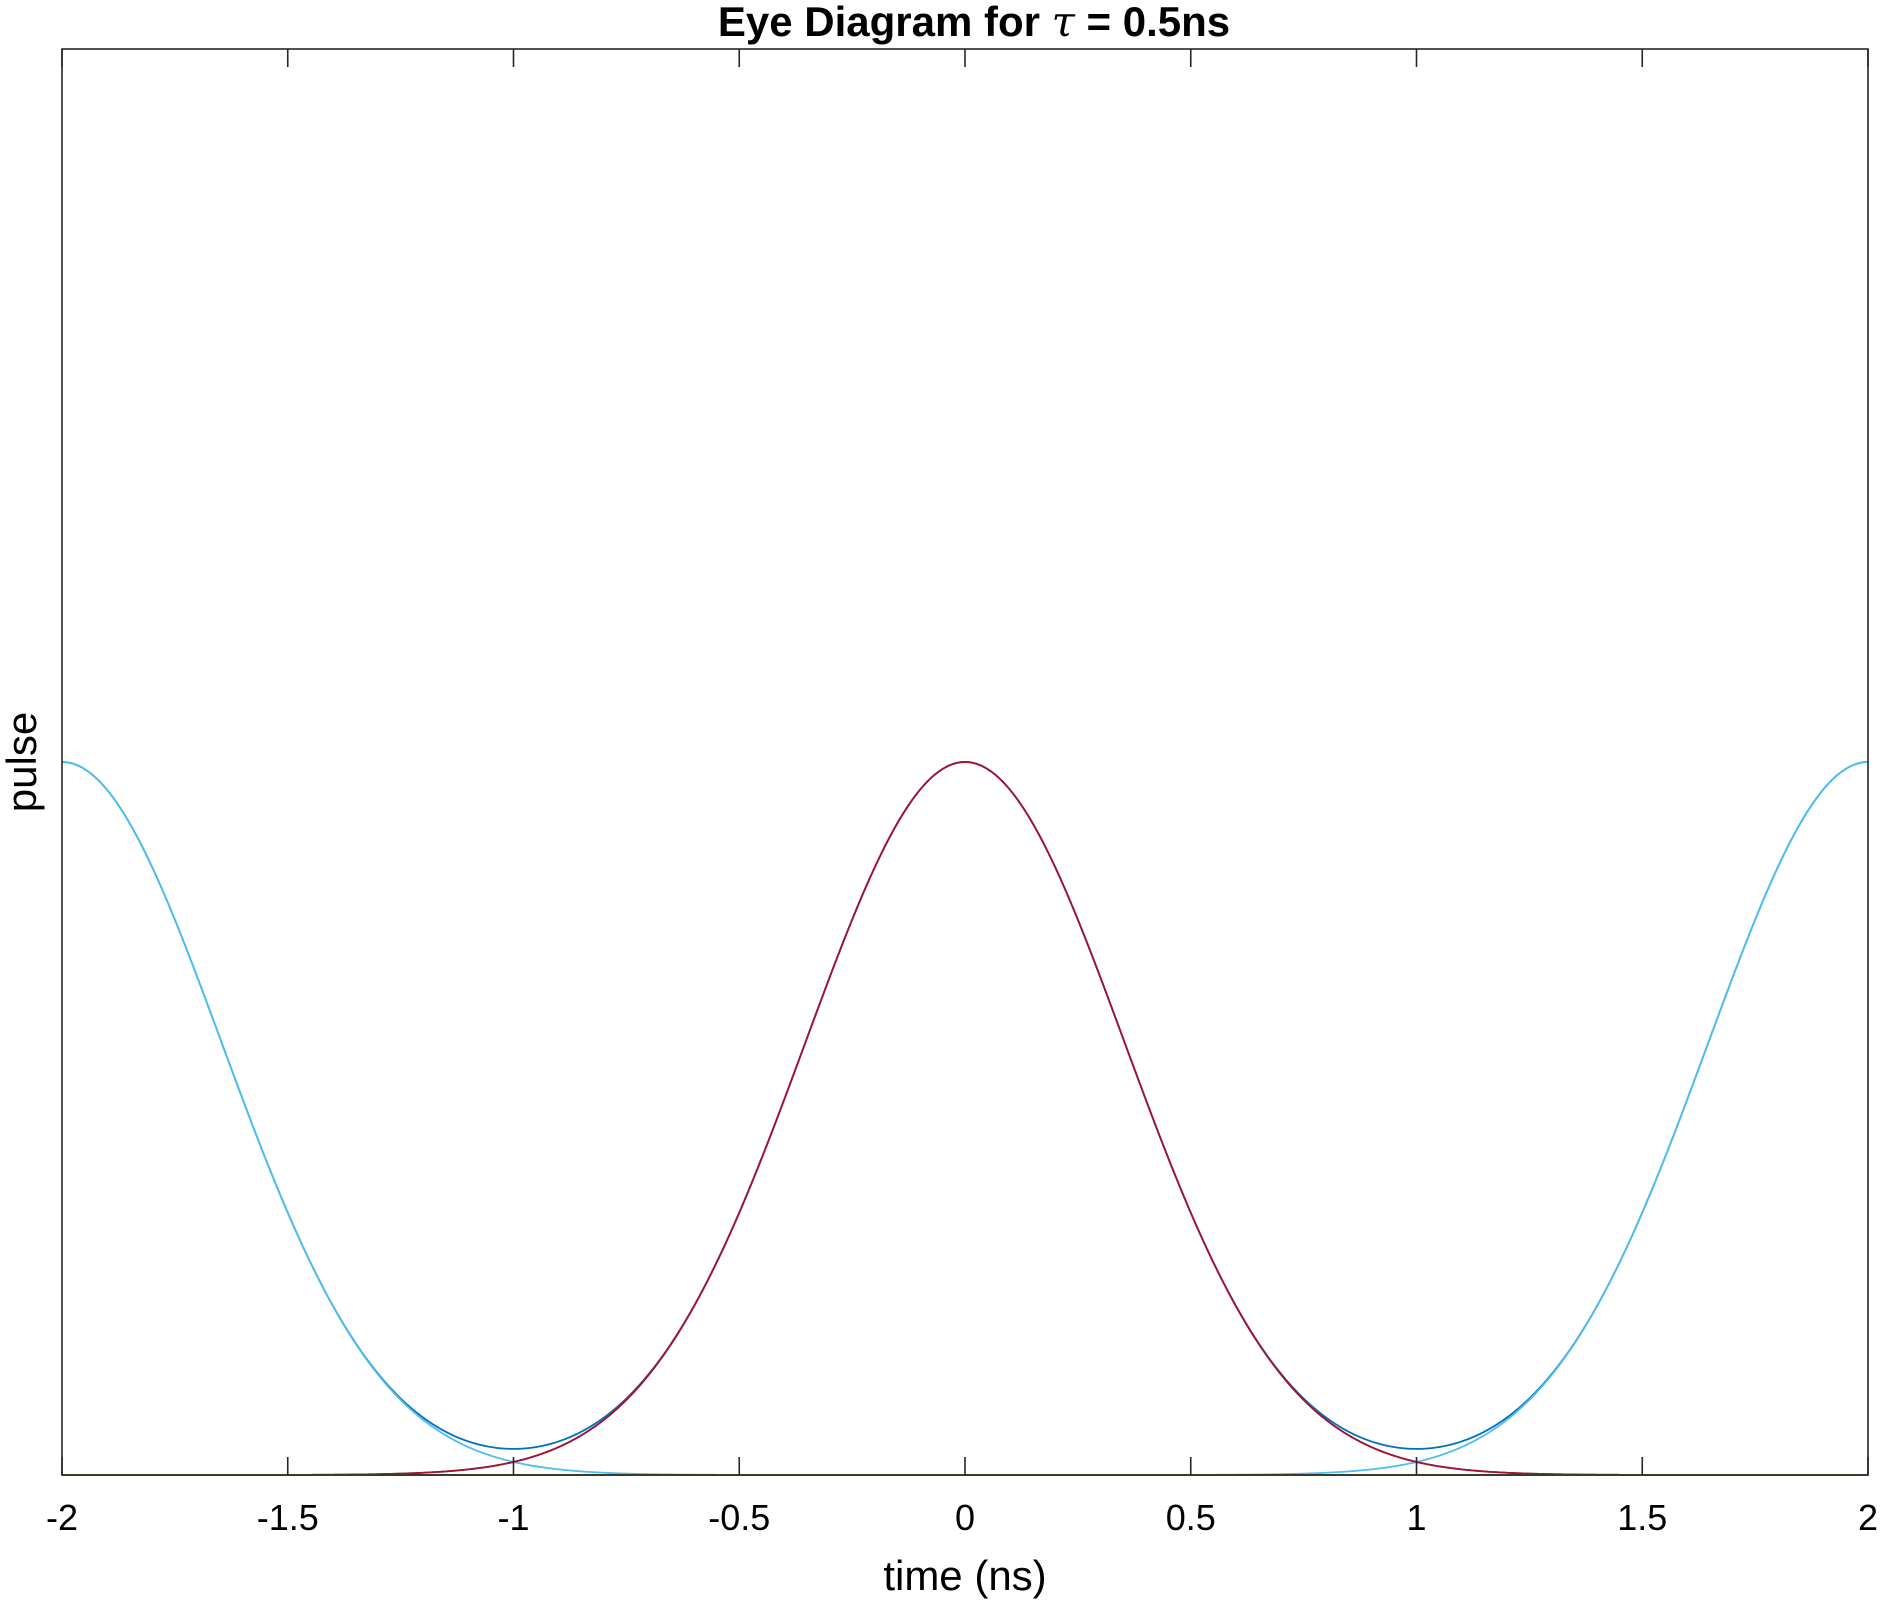  What do you see at coordinates (739, 1517) in the screenshot?
I see `x-tick-label: -0.5` at bounding box center [739, 1517].